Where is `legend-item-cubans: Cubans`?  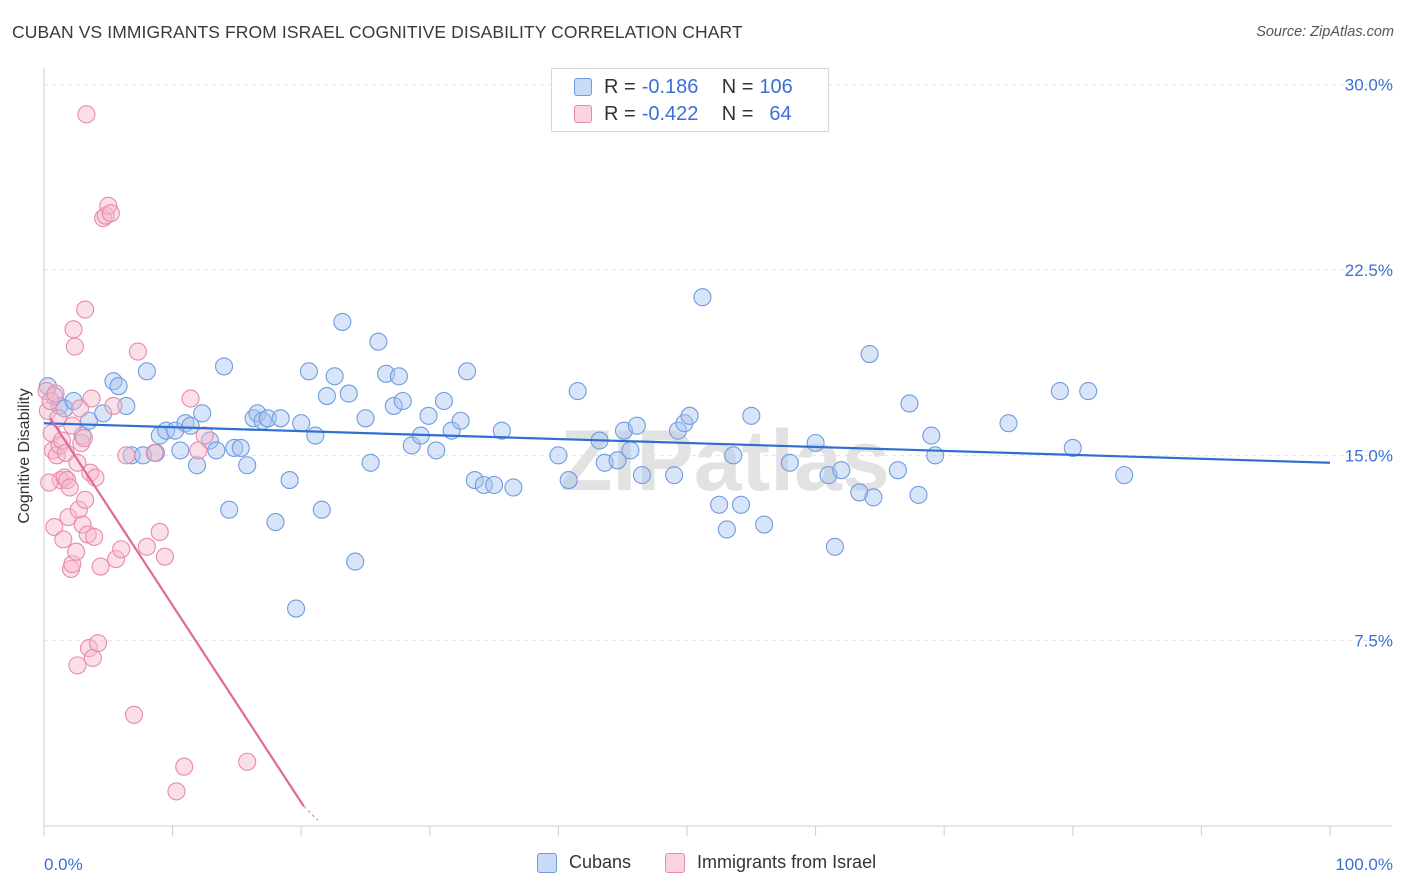 legend-item-cubans: Cubans is located at coordinates (584, 862).